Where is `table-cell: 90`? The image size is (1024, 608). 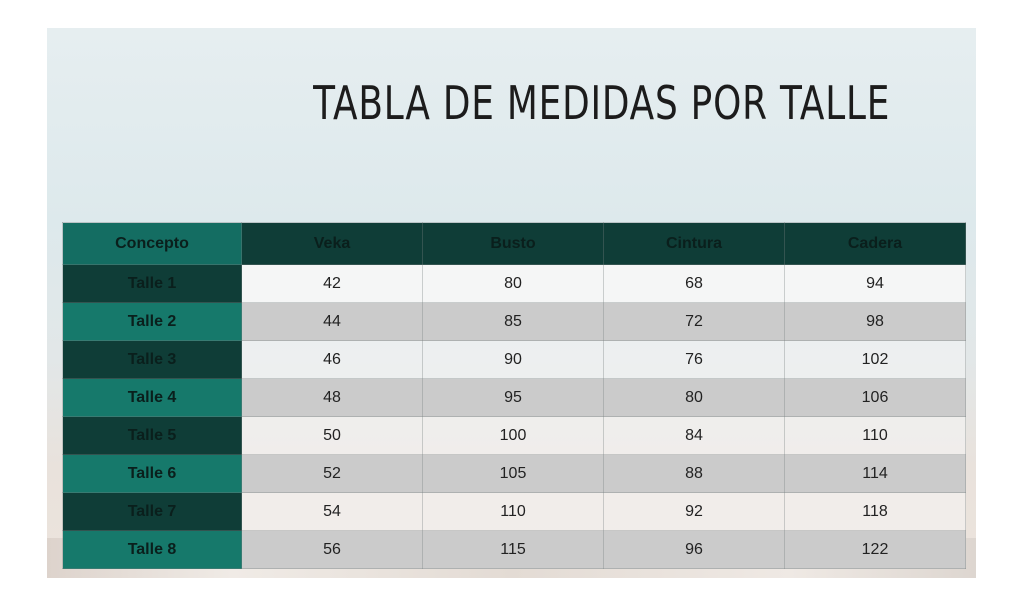
table-cell: 90 is located at coordinates (513, 359).